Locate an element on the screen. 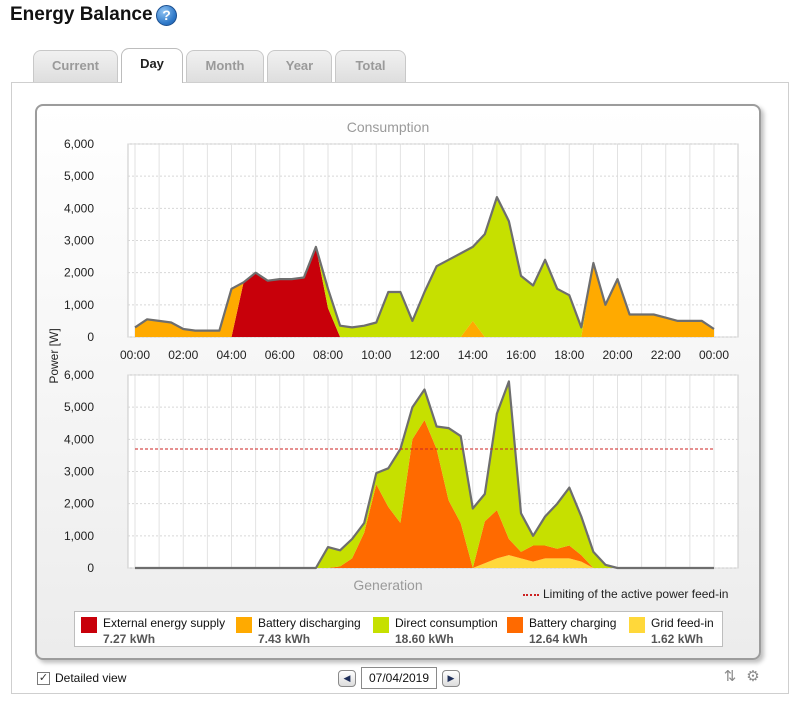  legend-label: Battery charging is located at coordinates (573, 623).